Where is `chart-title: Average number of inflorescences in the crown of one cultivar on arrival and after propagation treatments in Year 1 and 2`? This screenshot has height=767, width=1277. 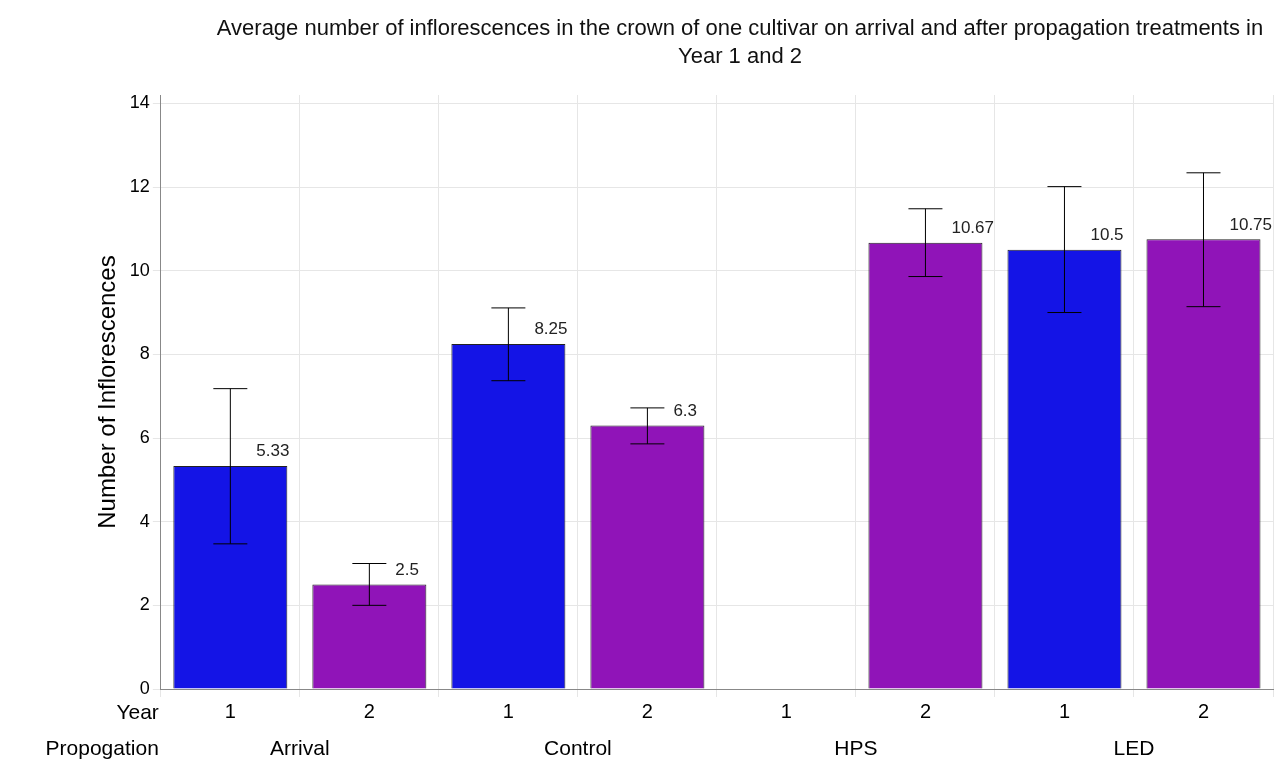
chart-title: Average number of inflorescences in the crown of one cultivar on arrival and after propagation treatments in Year 1 and 2 is located at coordinates (740, 42).